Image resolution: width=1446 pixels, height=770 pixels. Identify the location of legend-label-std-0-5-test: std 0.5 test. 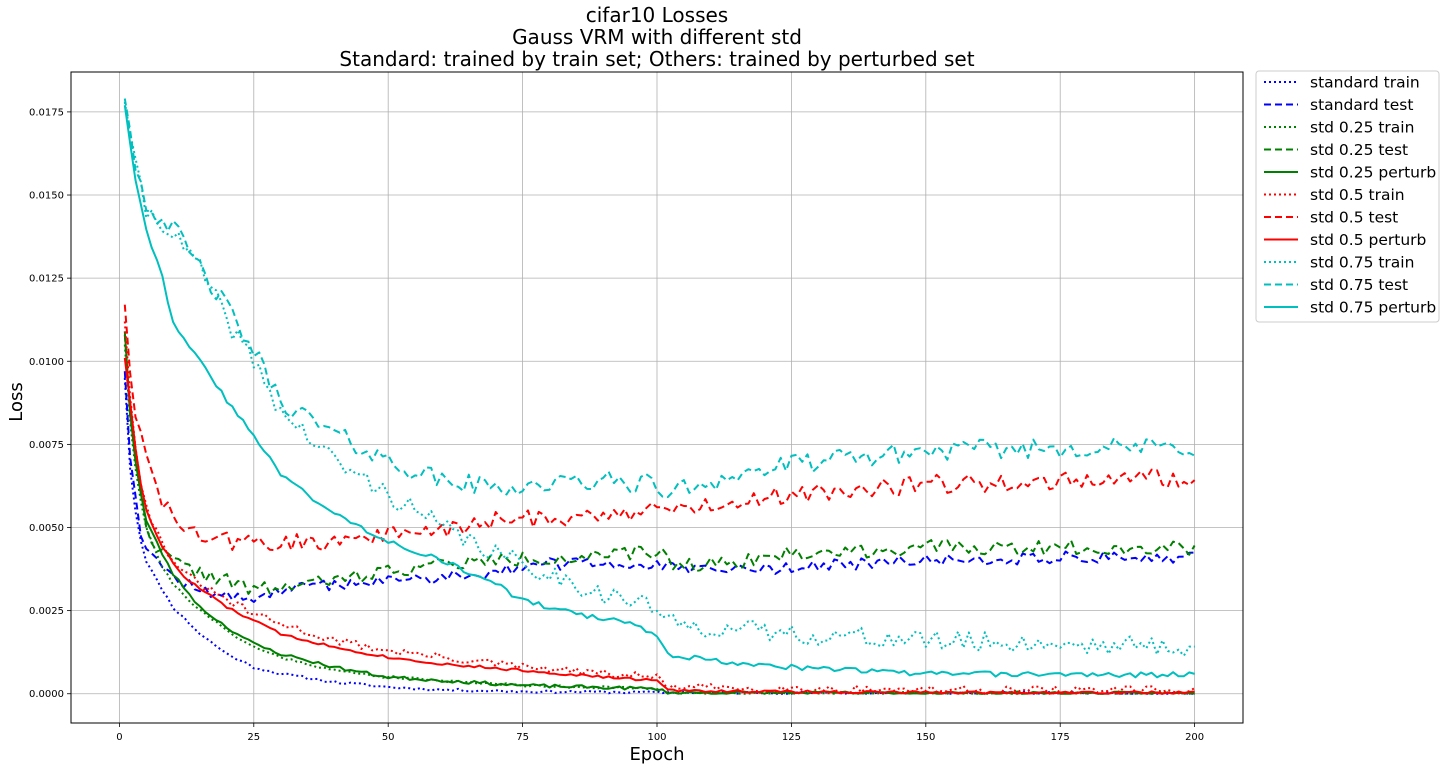
(1354, 218).